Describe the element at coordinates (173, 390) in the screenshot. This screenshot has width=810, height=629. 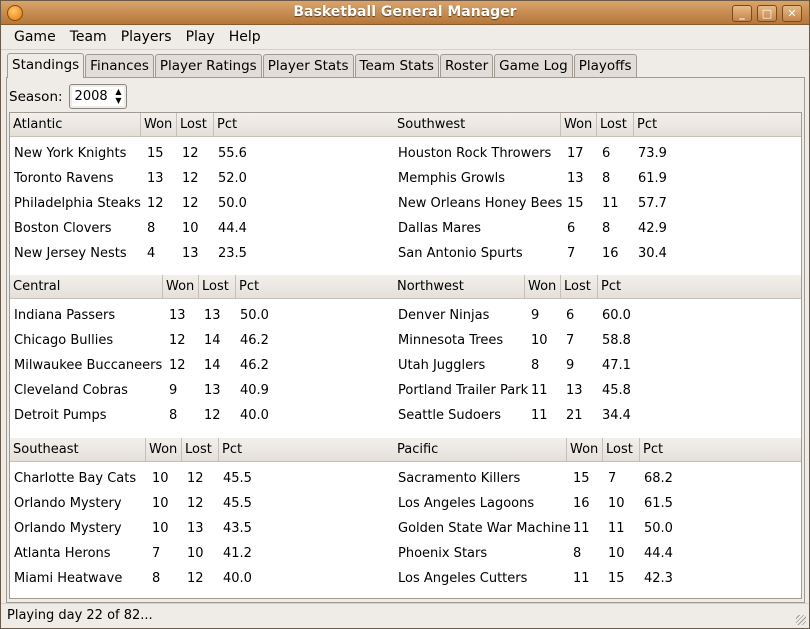
I see `team-won: 9` at that location.